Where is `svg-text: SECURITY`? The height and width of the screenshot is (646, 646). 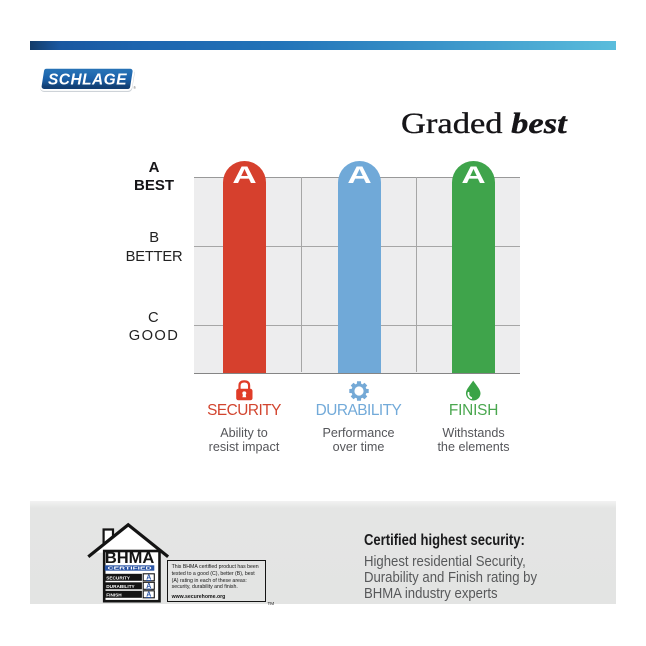
svg-text: SECURITY is located at coordinates (118, 577).